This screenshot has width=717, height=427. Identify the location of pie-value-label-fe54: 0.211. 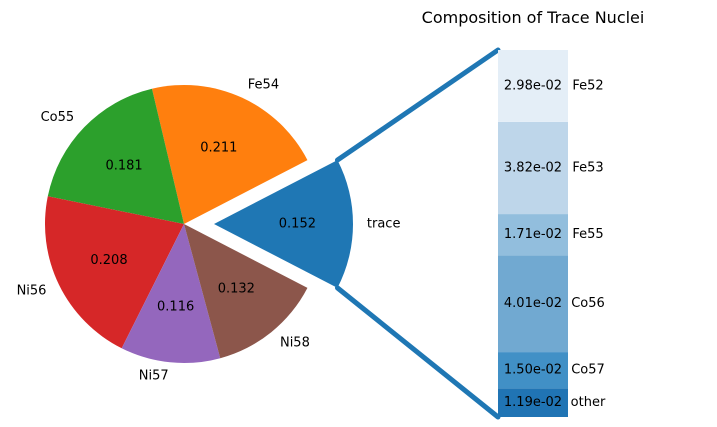
(218, 148).